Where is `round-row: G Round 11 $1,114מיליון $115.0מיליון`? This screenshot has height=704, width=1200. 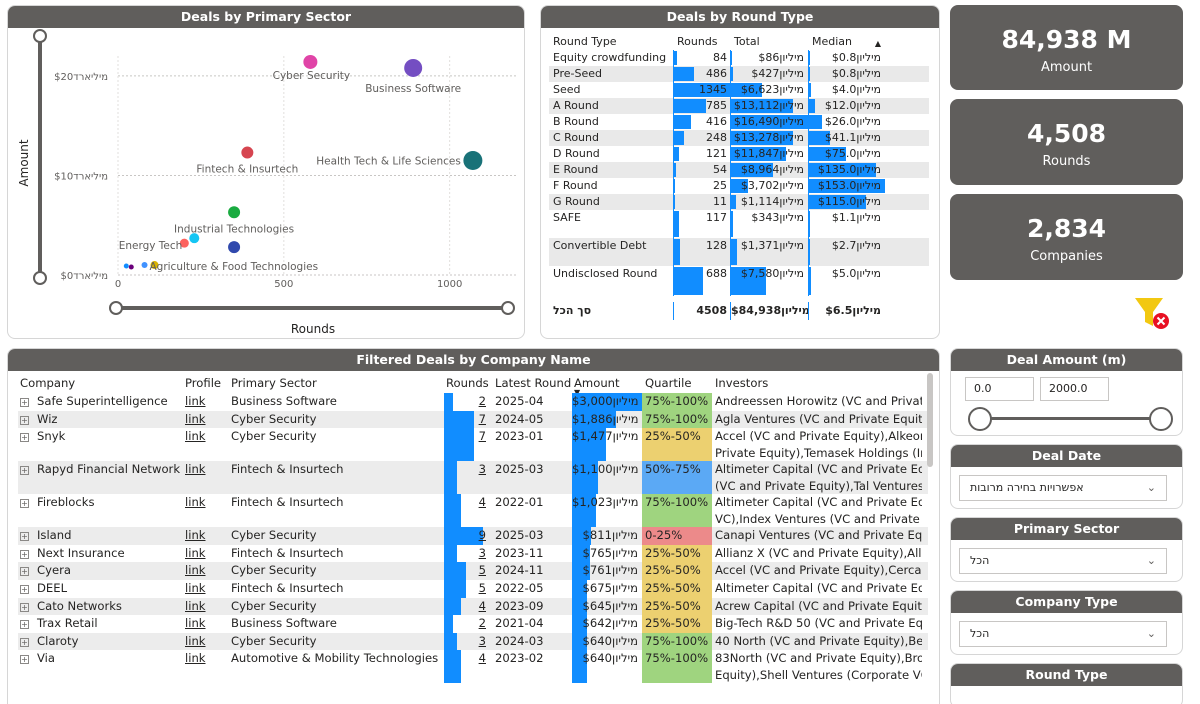
round-row: G Round 11 $1,114מיליון $115.0מיליון is located at coordinates (739, 202).